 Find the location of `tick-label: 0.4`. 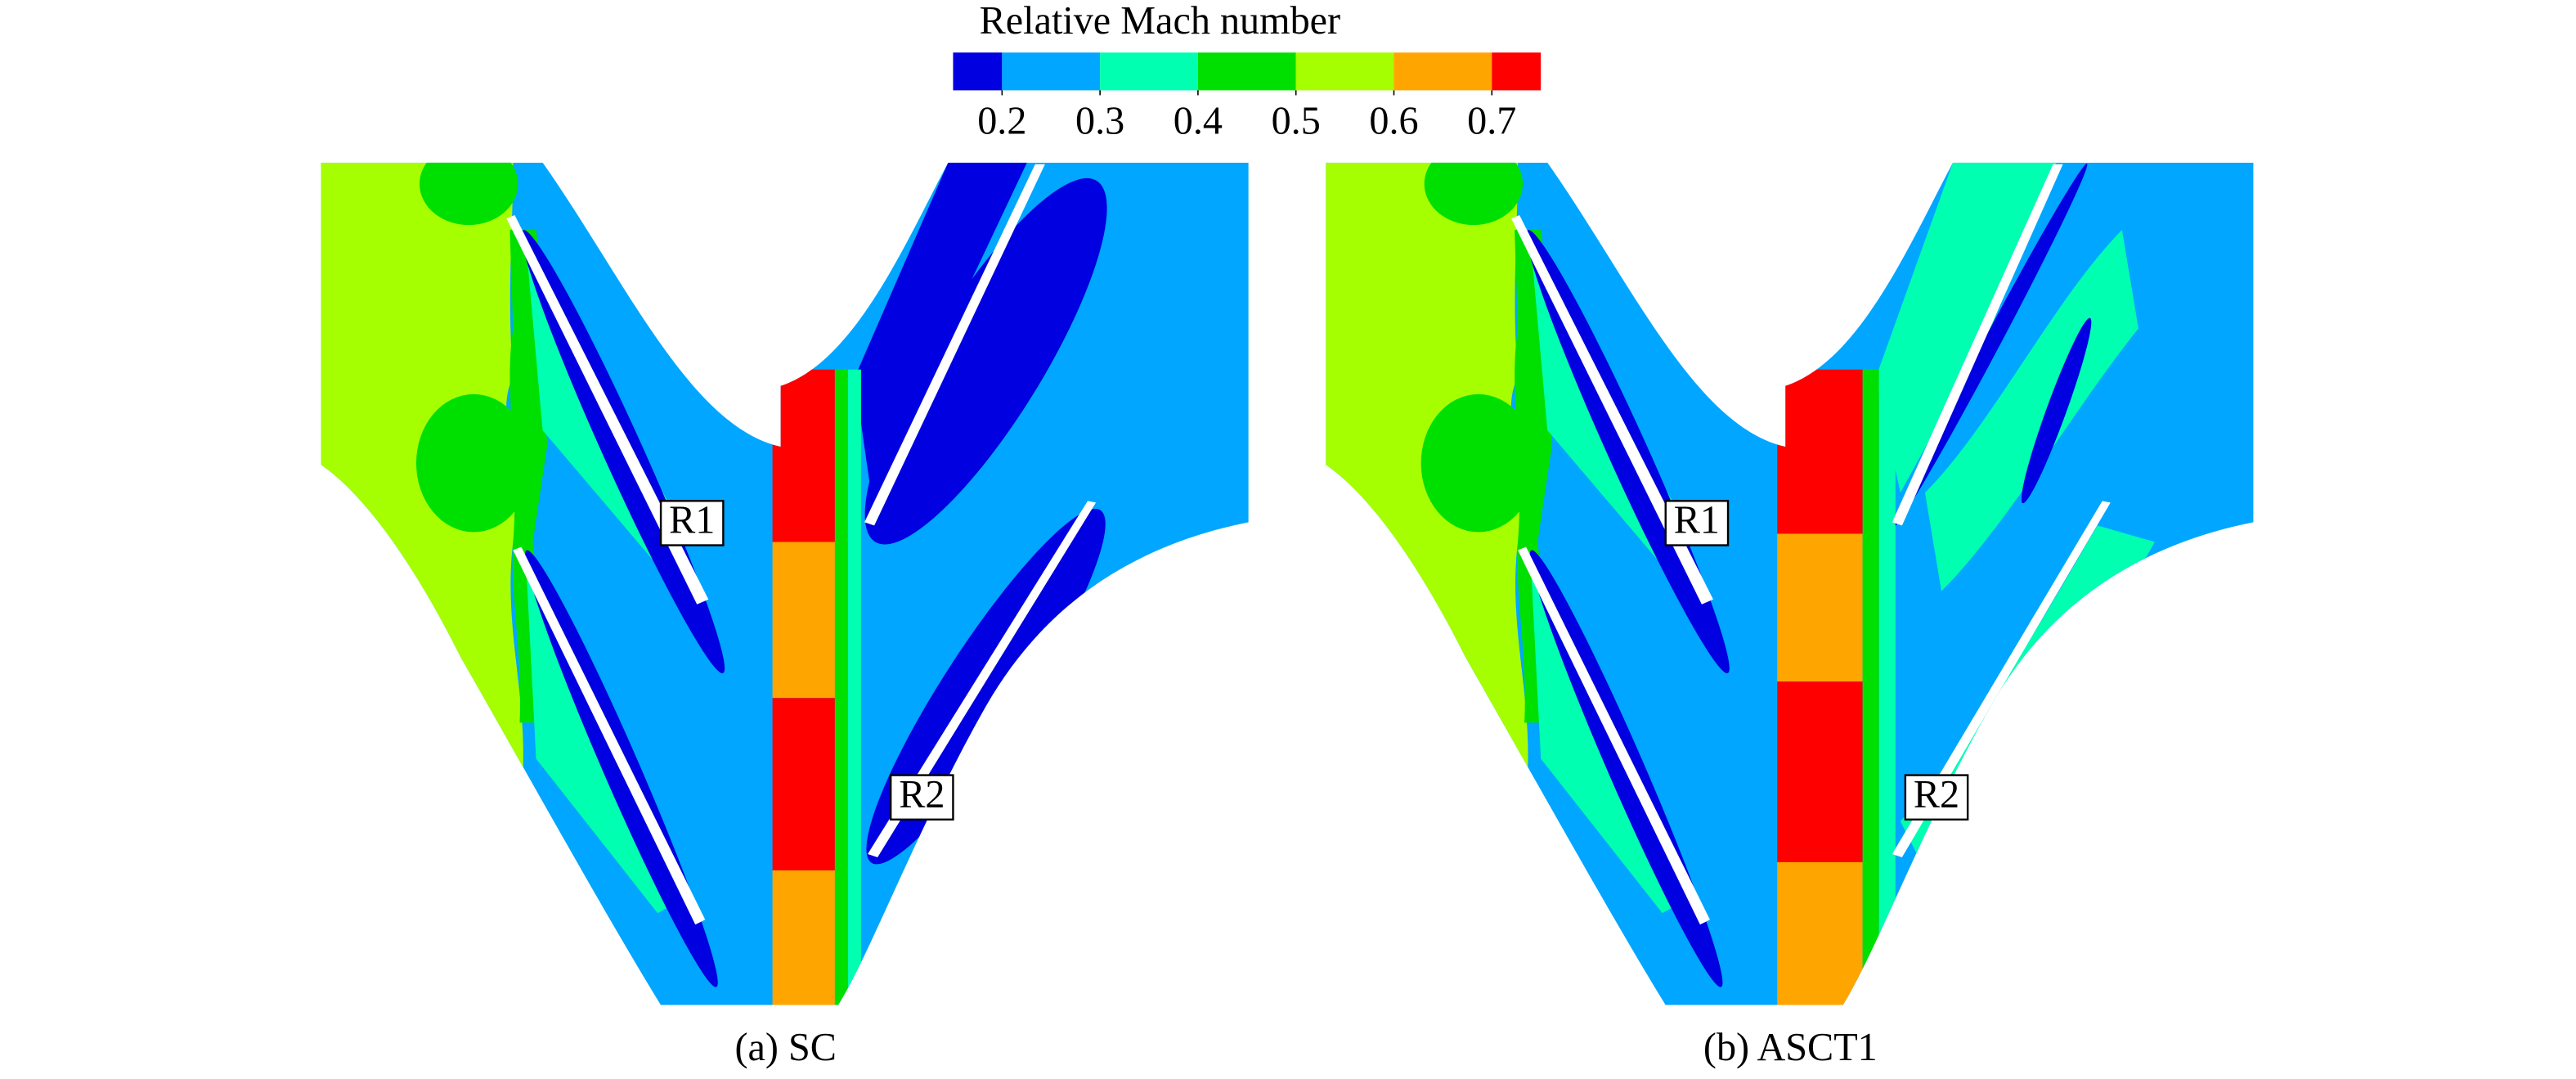

tick-label: 0.4 is located at coordinates (1198, 121).